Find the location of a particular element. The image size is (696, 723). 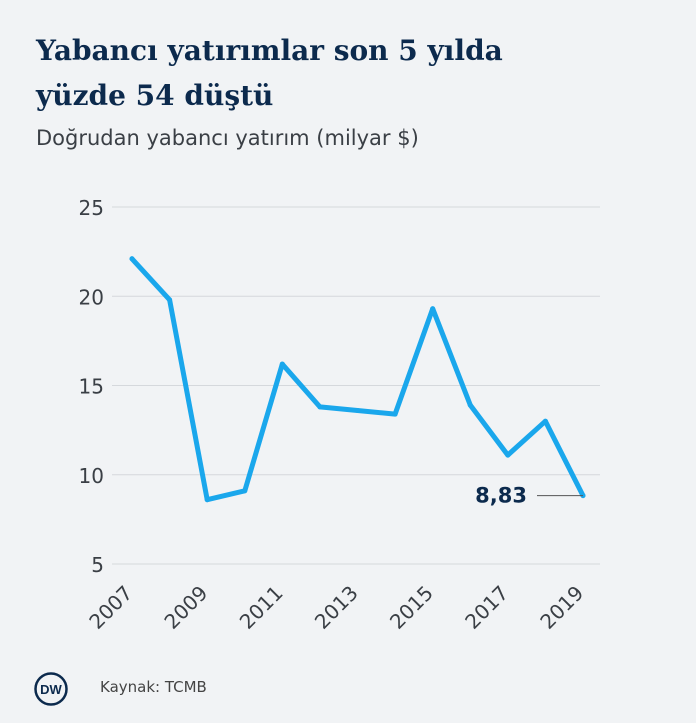

y-tick-label: 5 is located at coordinates (97, 565).